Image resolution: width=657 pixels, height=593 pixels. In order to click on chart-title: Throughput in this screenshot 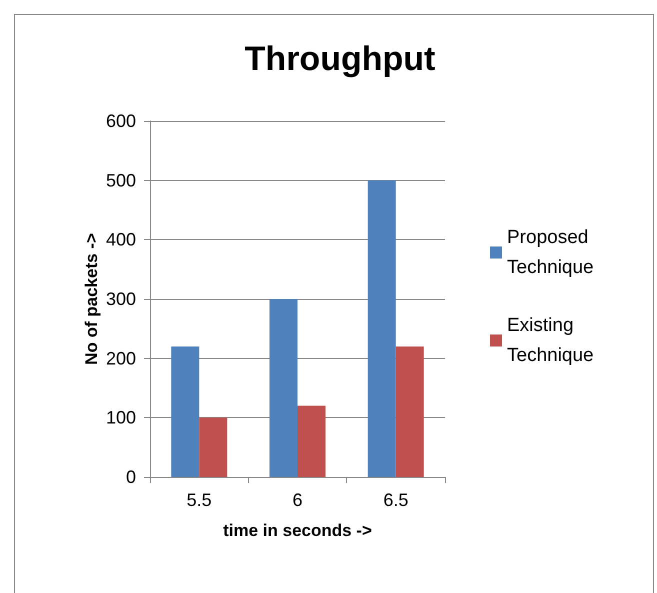, I will do `click(340, 59)`.